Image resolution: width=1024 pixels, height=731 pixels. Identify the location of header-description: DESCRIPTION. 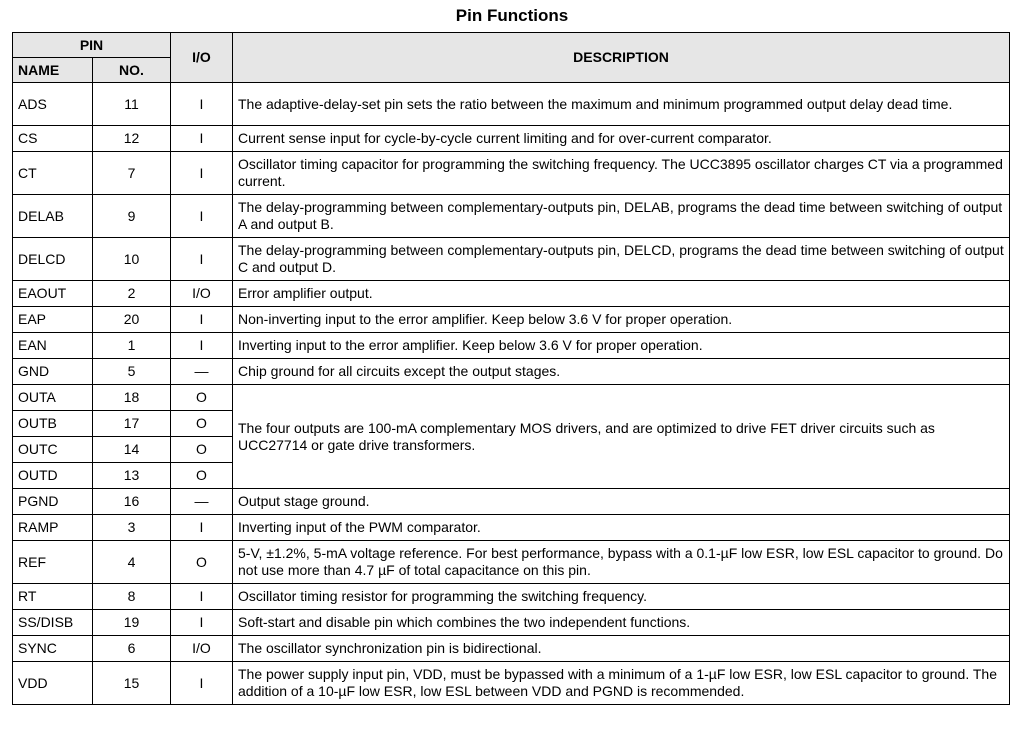
(621, 57).